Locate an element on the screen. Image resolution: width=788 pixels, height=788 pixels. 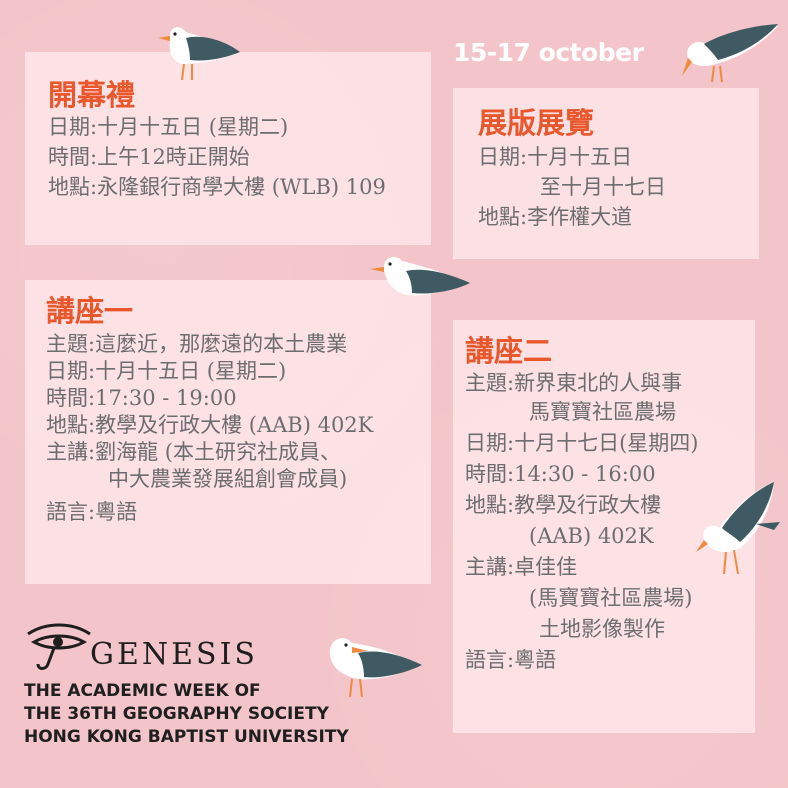
speaker-value: 劉海龍 (本土研究社成員、 is located at coordinates (218, 452).